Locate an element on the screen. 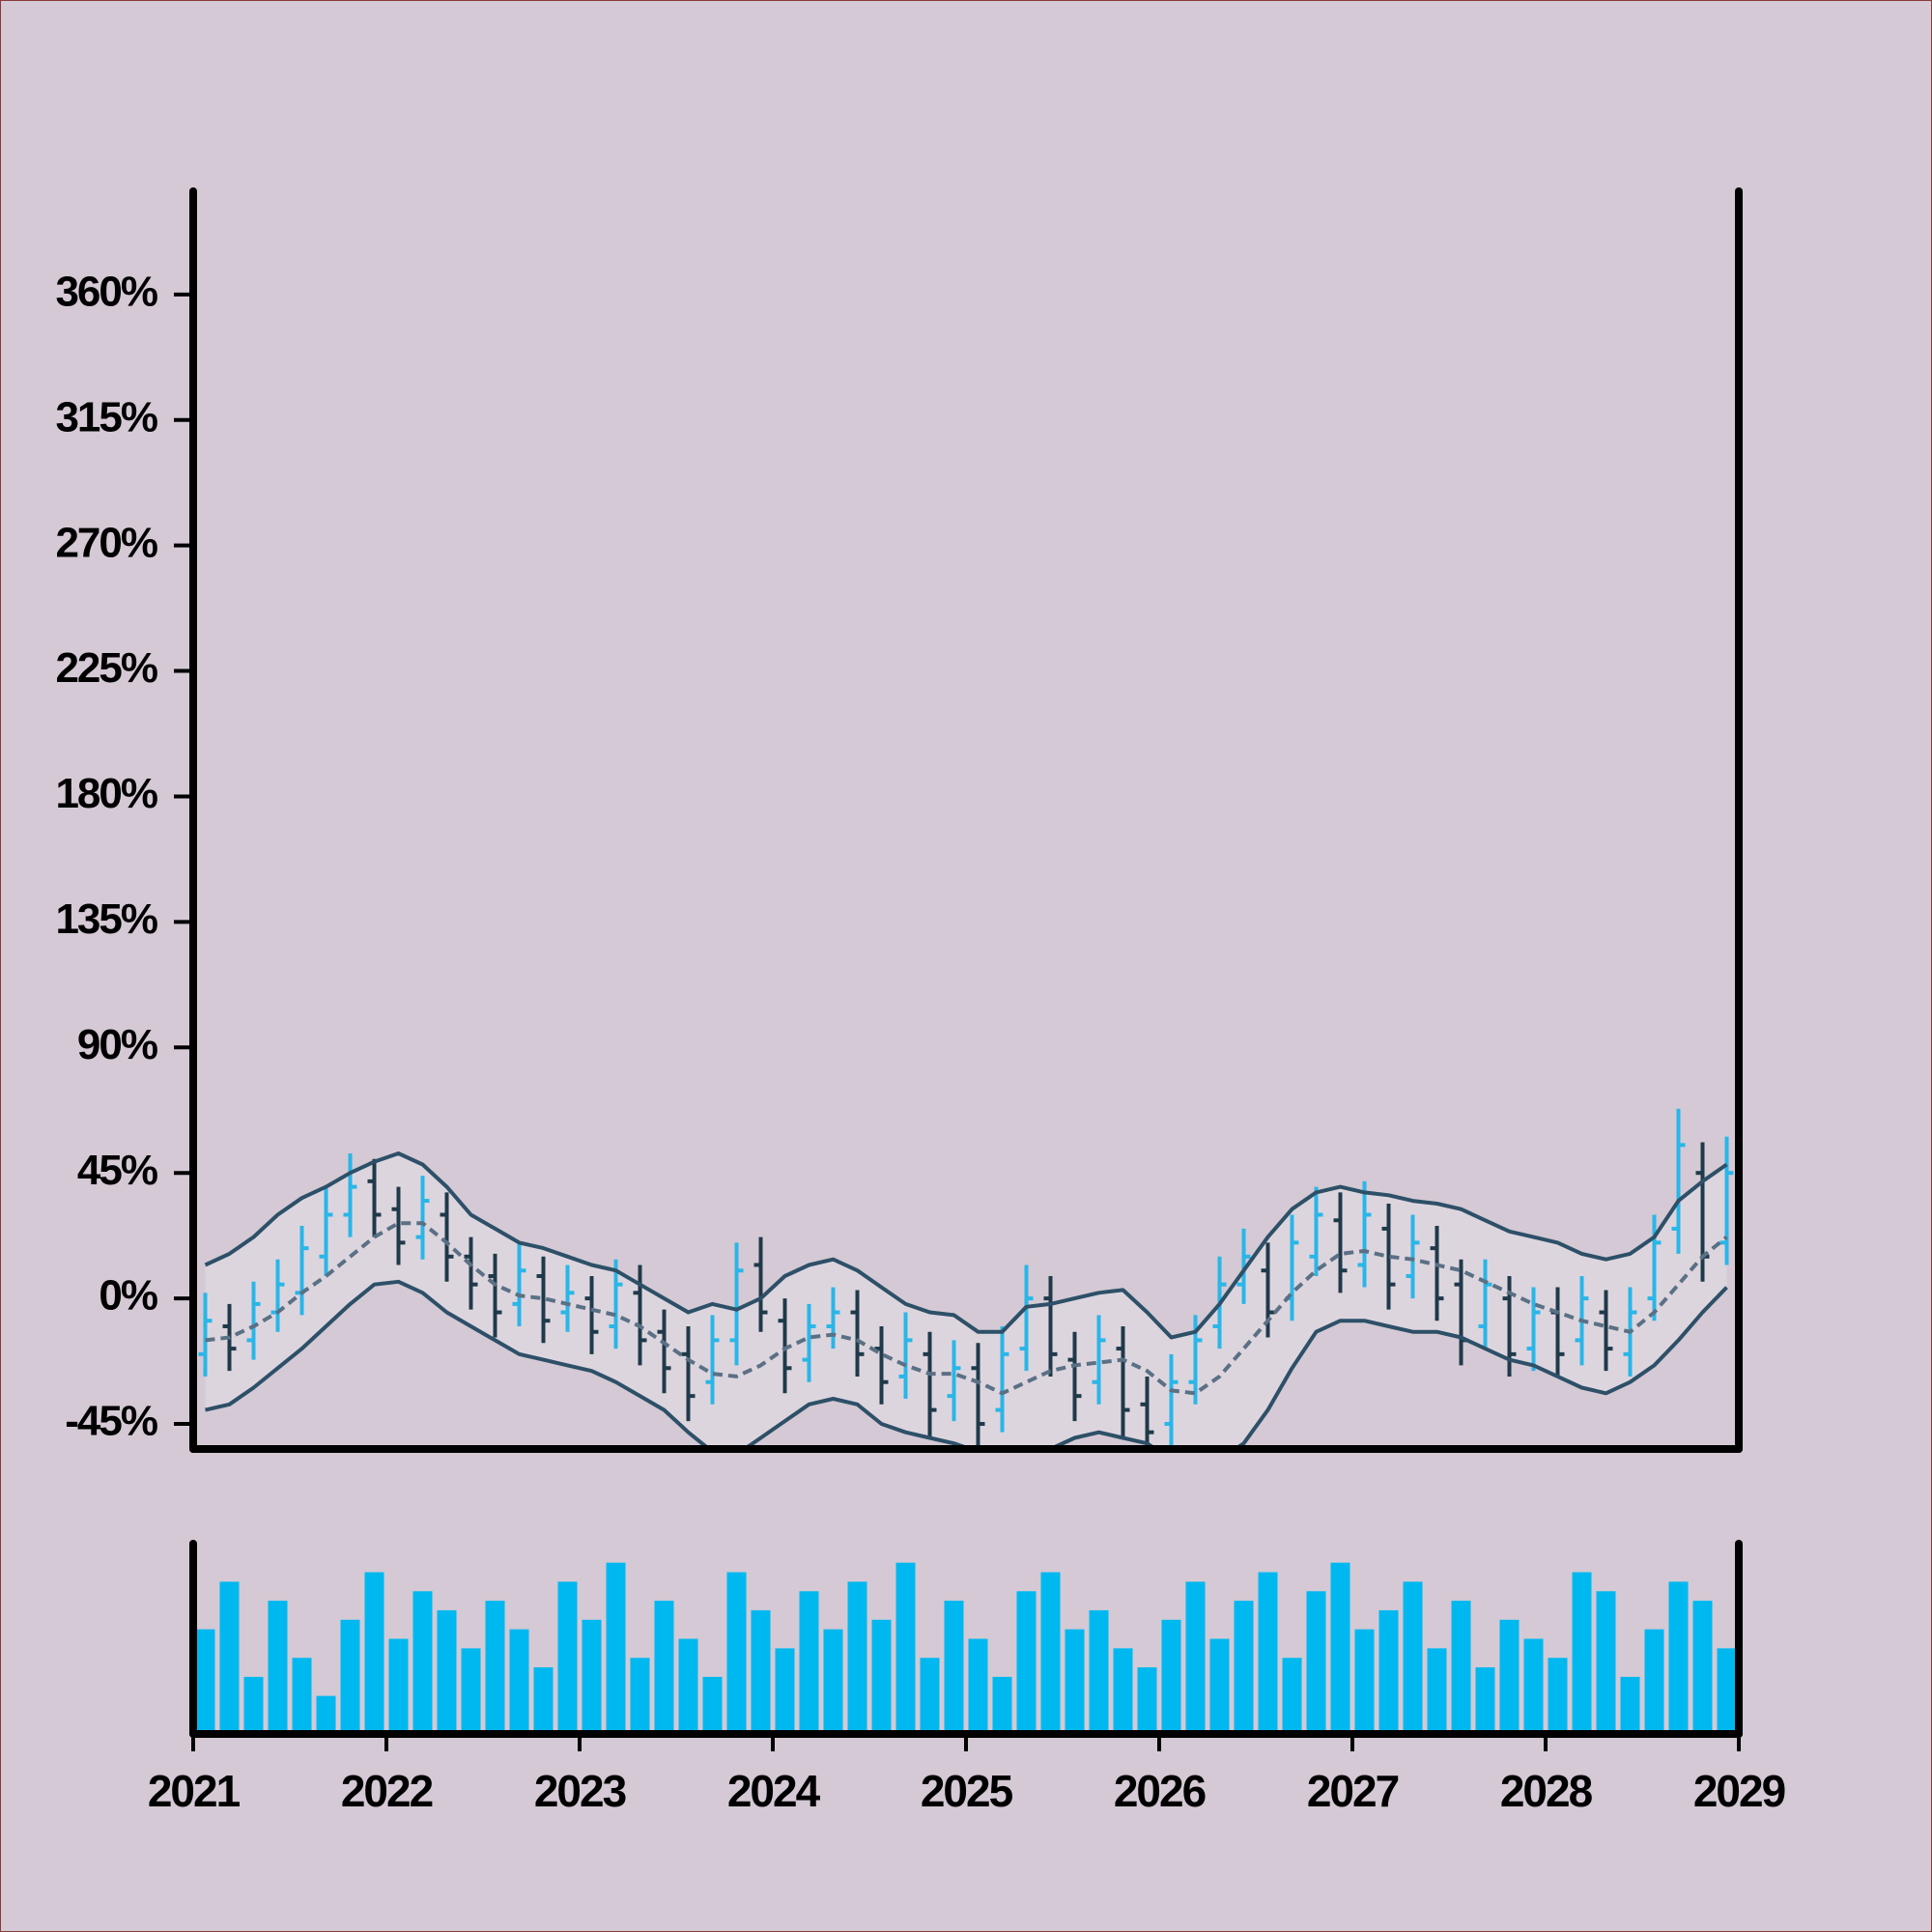  y-tick-label: 45% is located at coordinates (117, 1170).